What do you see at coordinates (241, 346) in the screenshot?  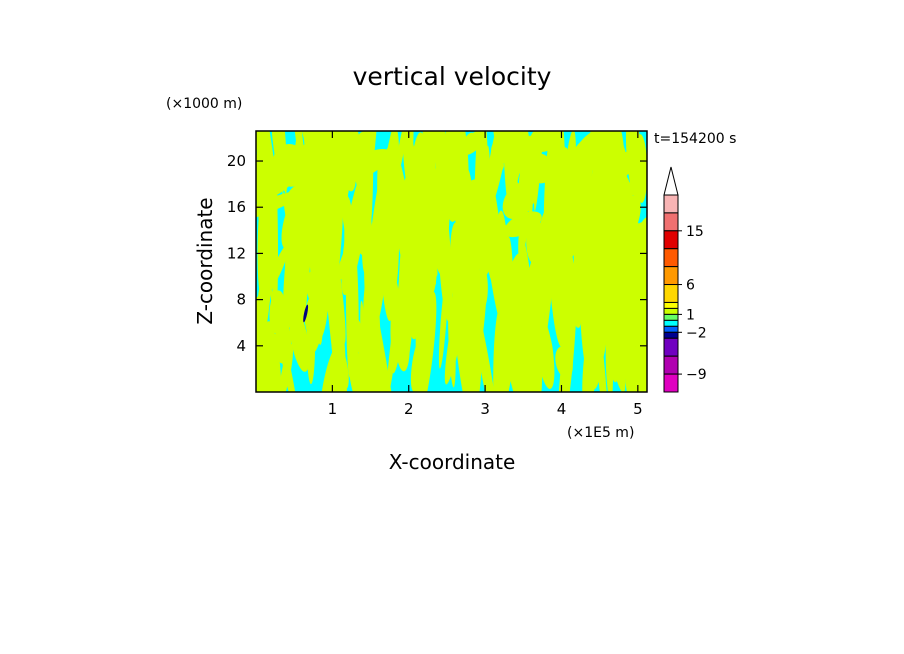 I see `y-tick-label: 4` at bounding box center [241, 346].